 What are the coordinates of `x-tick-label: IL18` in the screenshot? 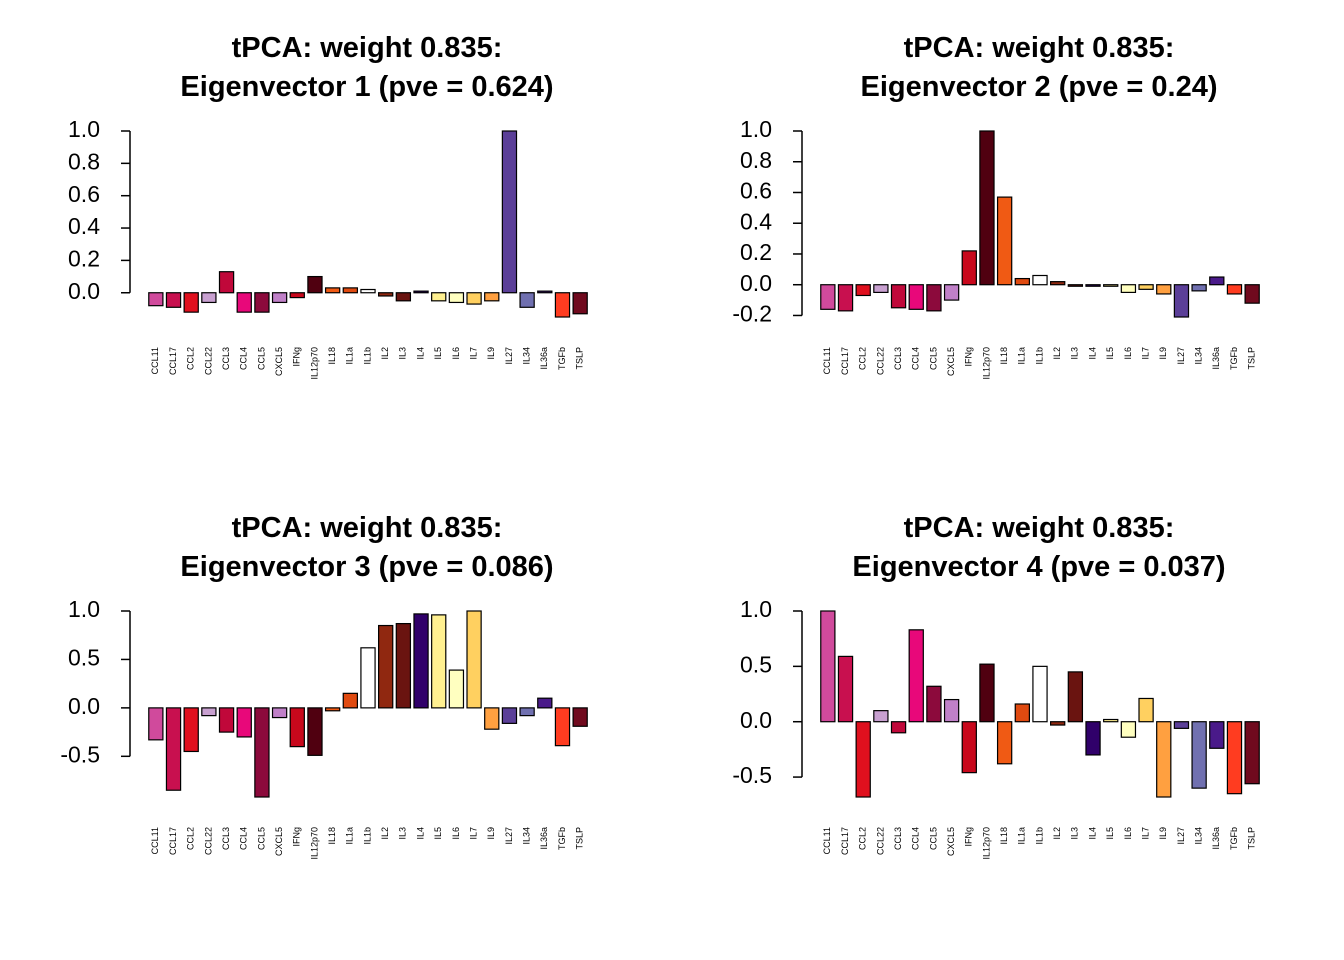 It's located at (332, 836).